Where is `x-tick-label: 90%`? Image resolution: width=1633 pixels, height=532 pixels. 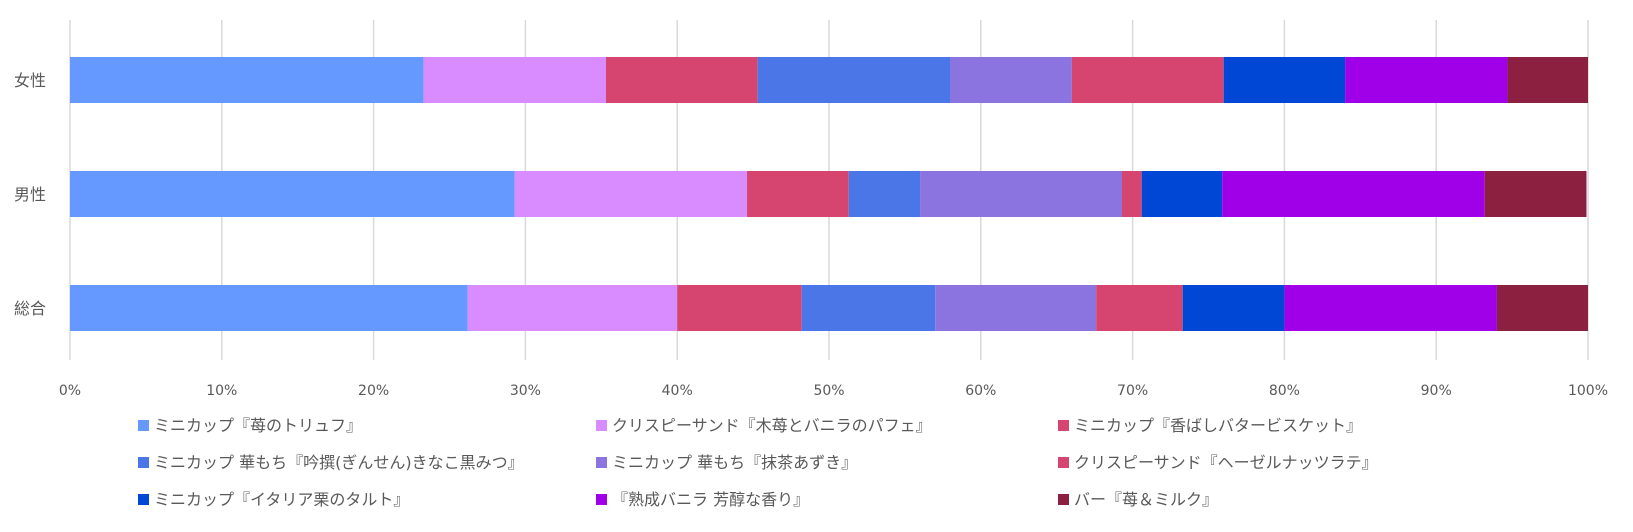
x-tick-label: 90% is located at coordinates (1436, 391).